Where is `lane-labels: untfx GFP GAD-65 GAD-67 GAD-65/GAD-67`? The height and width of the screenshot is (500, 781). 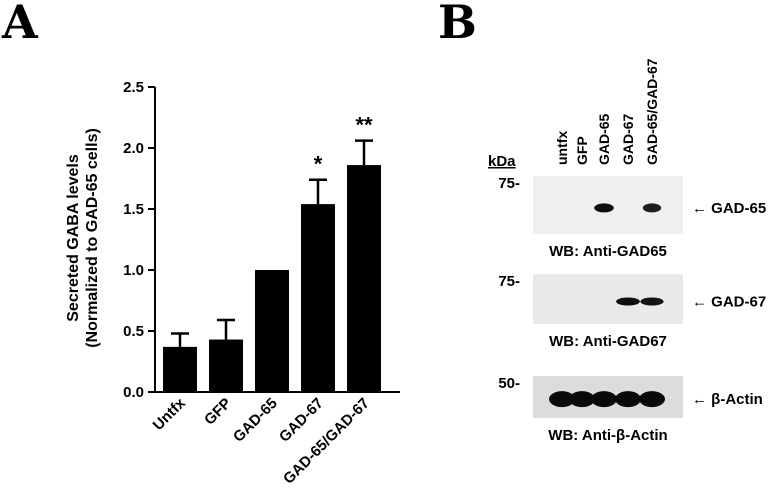
lane-labels: untfx GFP GAD-65 GAD-67 GAD-65/GAD-67 is located at coordinates (607, 111).